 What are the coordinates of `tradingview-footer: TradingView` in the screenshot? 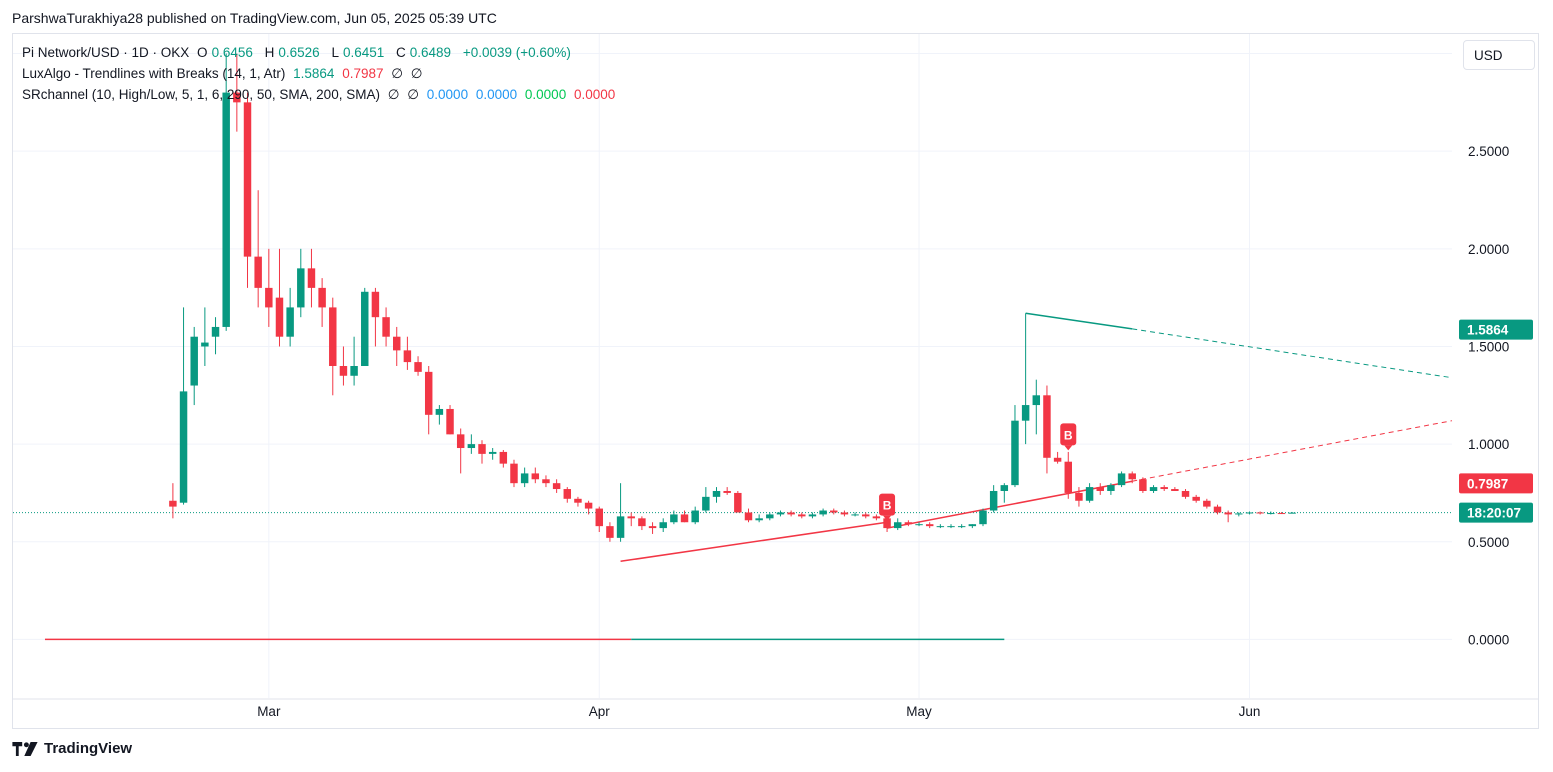 It's located at (72, 748).